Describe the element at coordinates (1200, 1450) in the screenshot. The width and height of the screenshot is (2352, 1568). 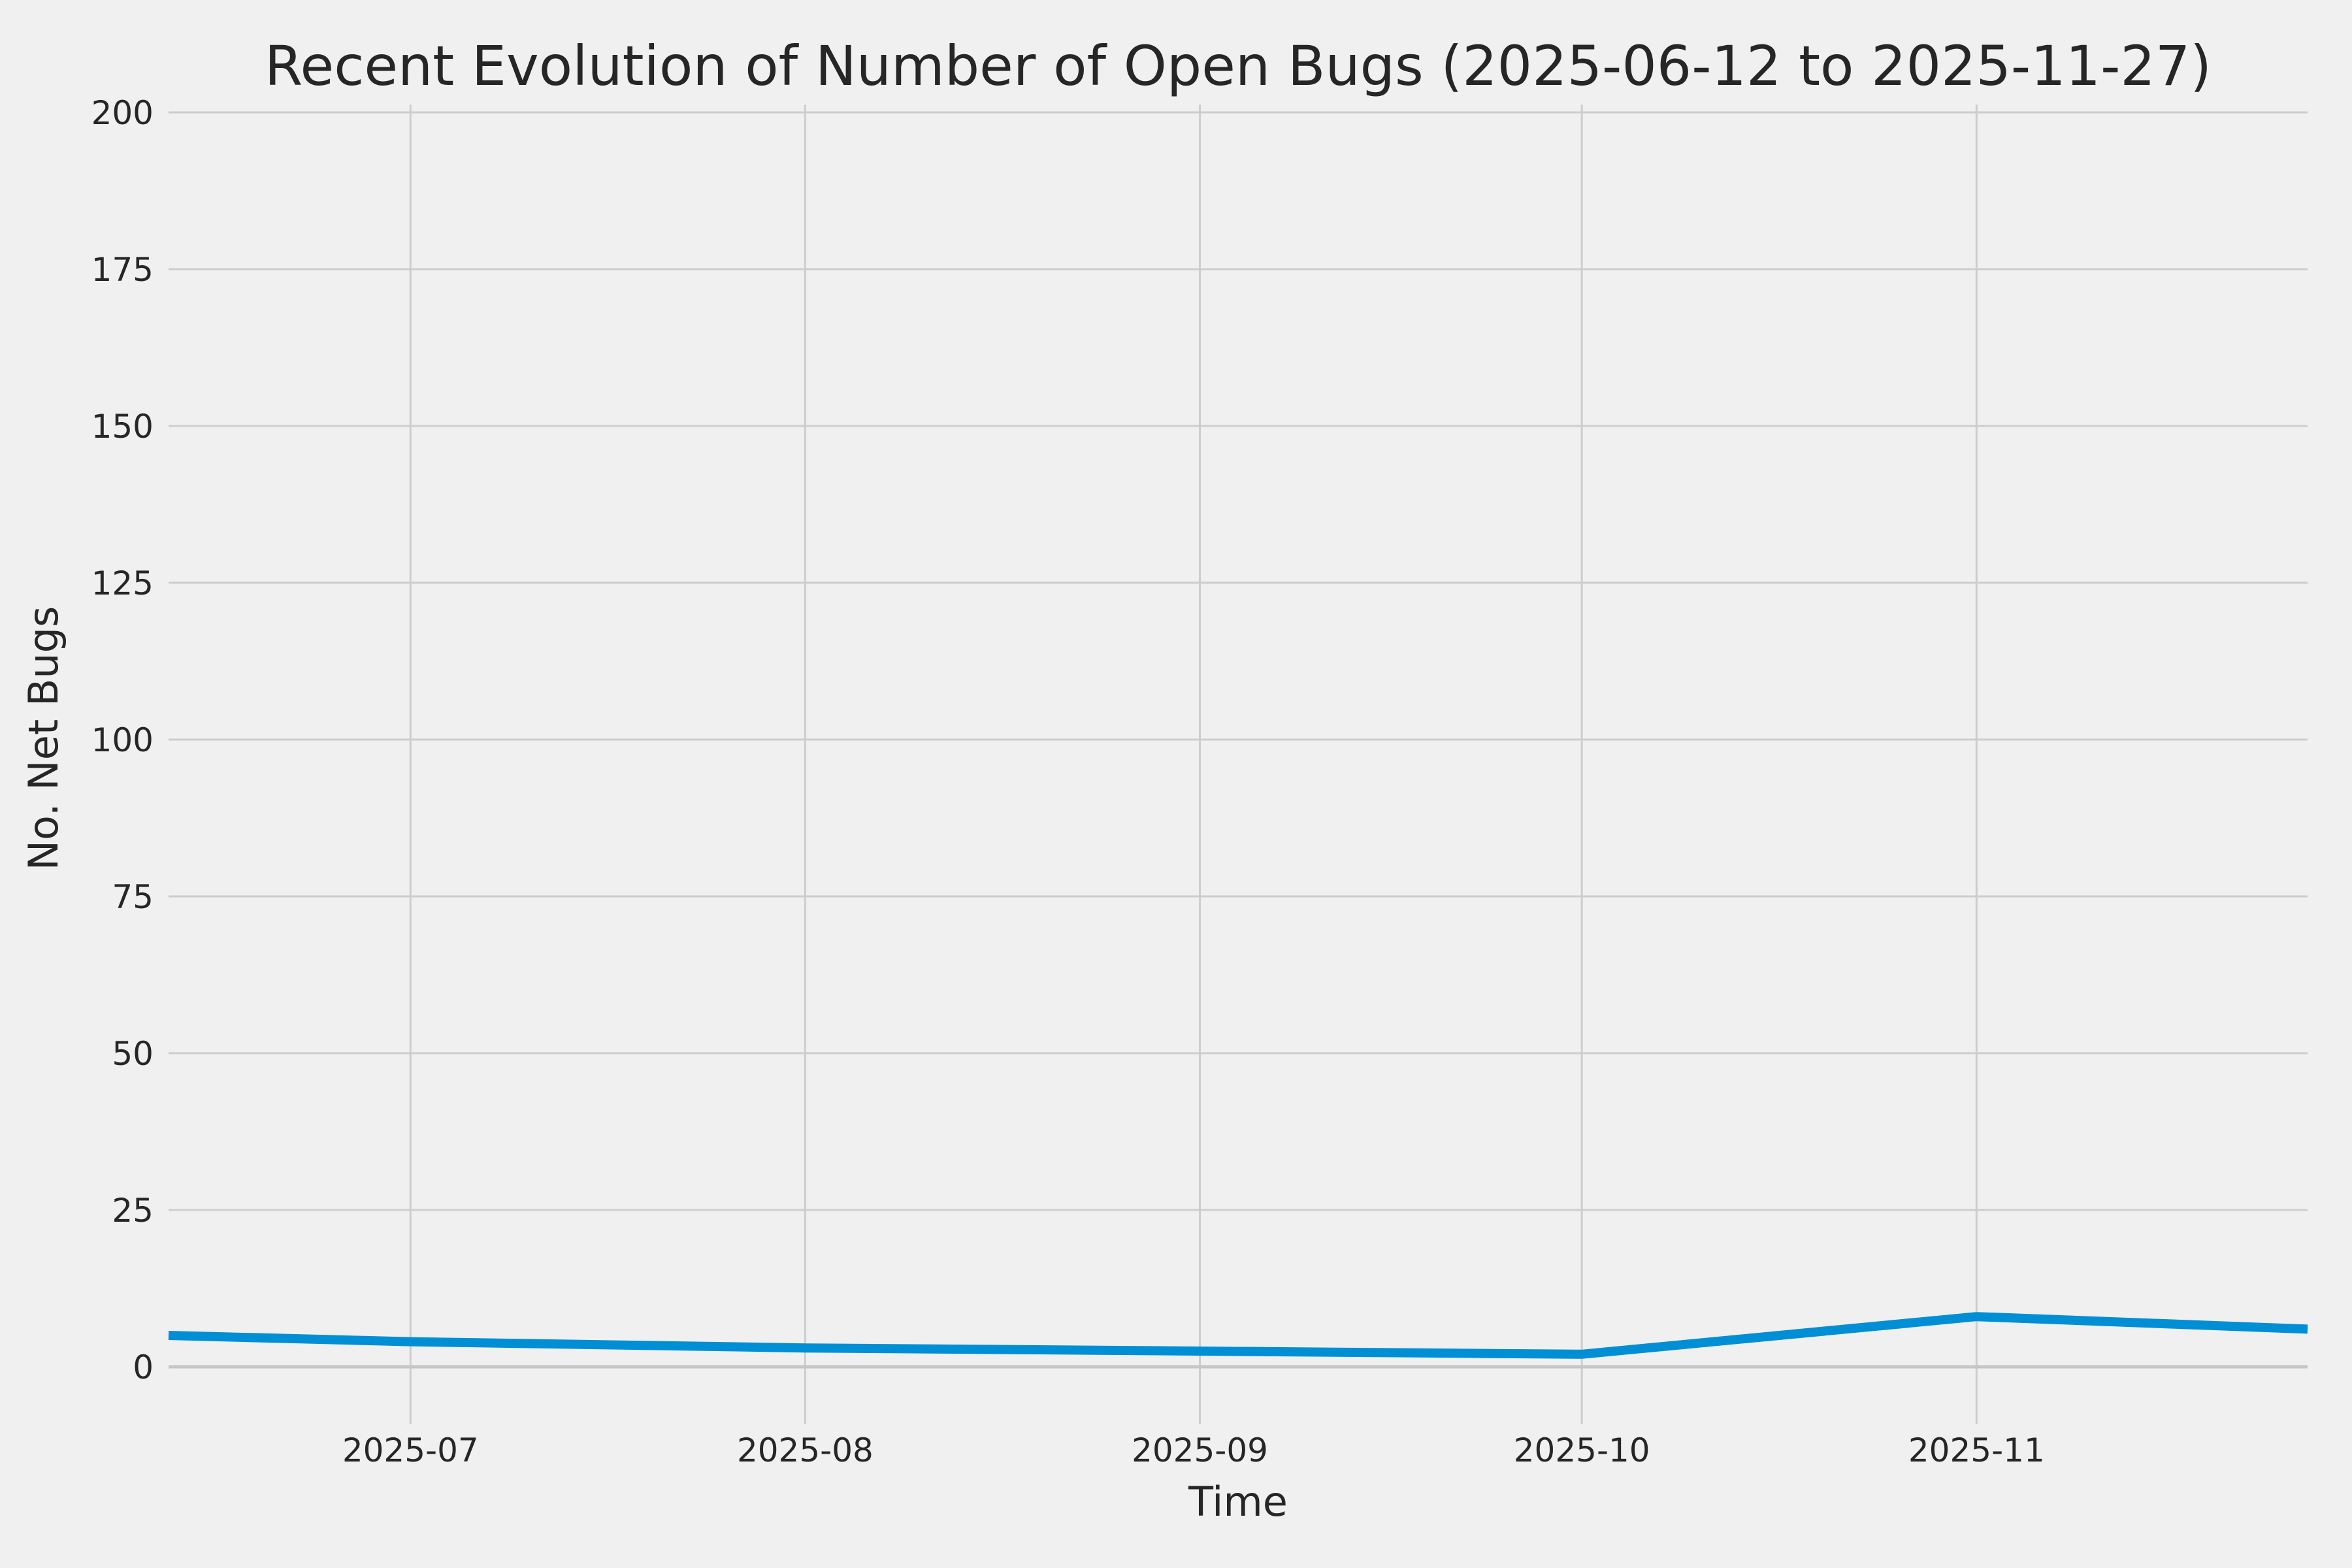
I see `x-tick-label: 2025-09` at that location.